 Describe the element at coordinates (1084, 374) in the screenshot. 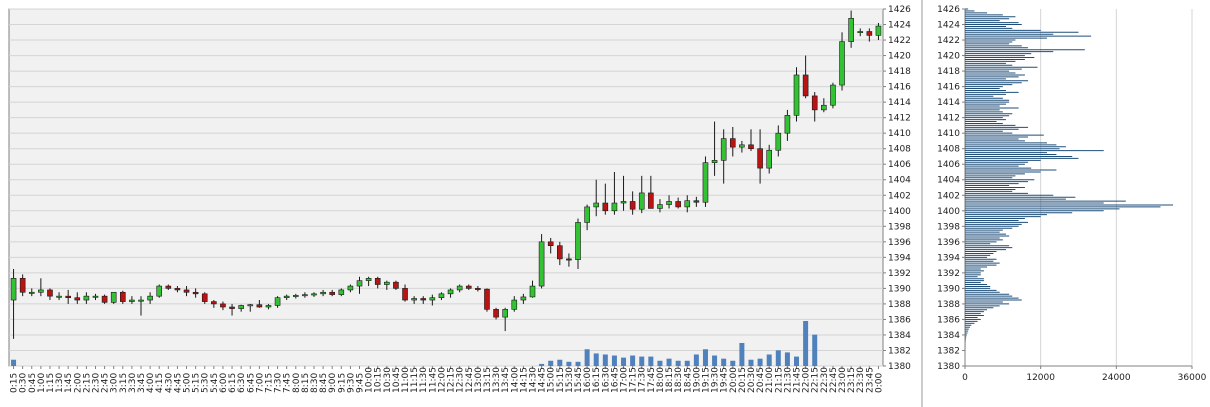

I see `profile-volume-axis: 0 12000 24000 36000` at that location.